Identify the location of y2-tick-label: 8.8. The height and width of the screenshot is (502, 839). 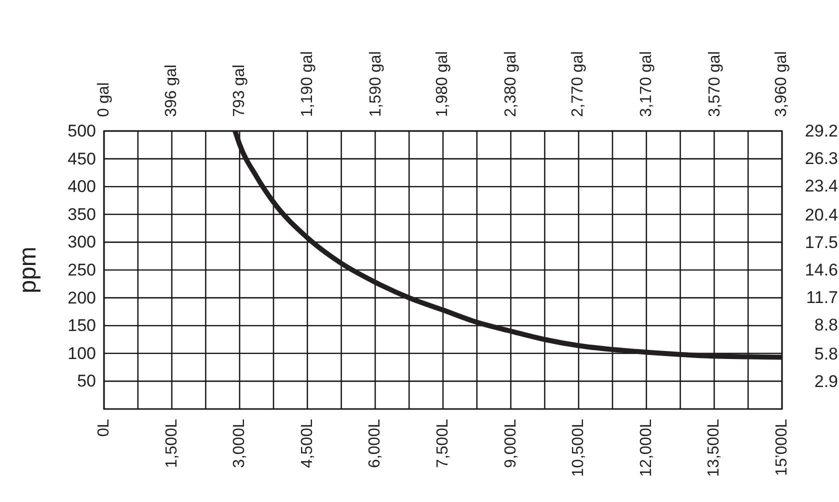
(826, 325).